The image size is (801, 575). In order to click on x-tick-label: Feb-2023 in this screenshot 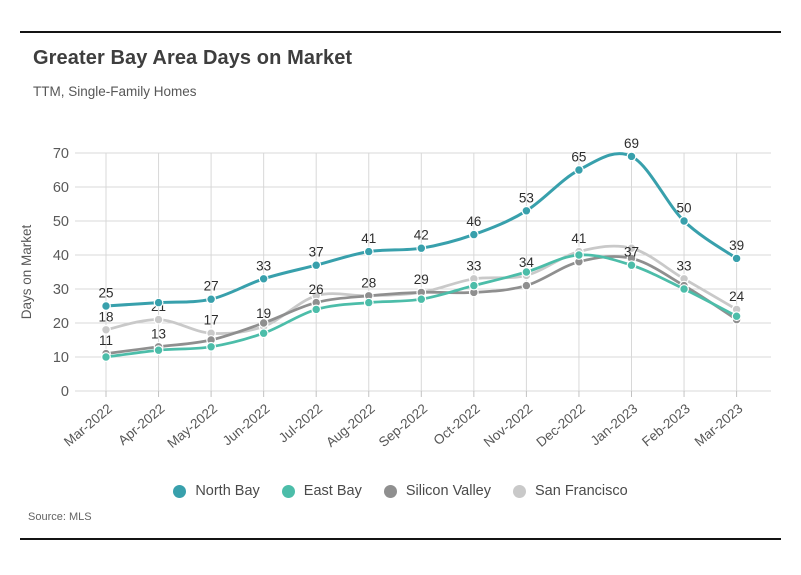, I will do `click(666, 425)`.